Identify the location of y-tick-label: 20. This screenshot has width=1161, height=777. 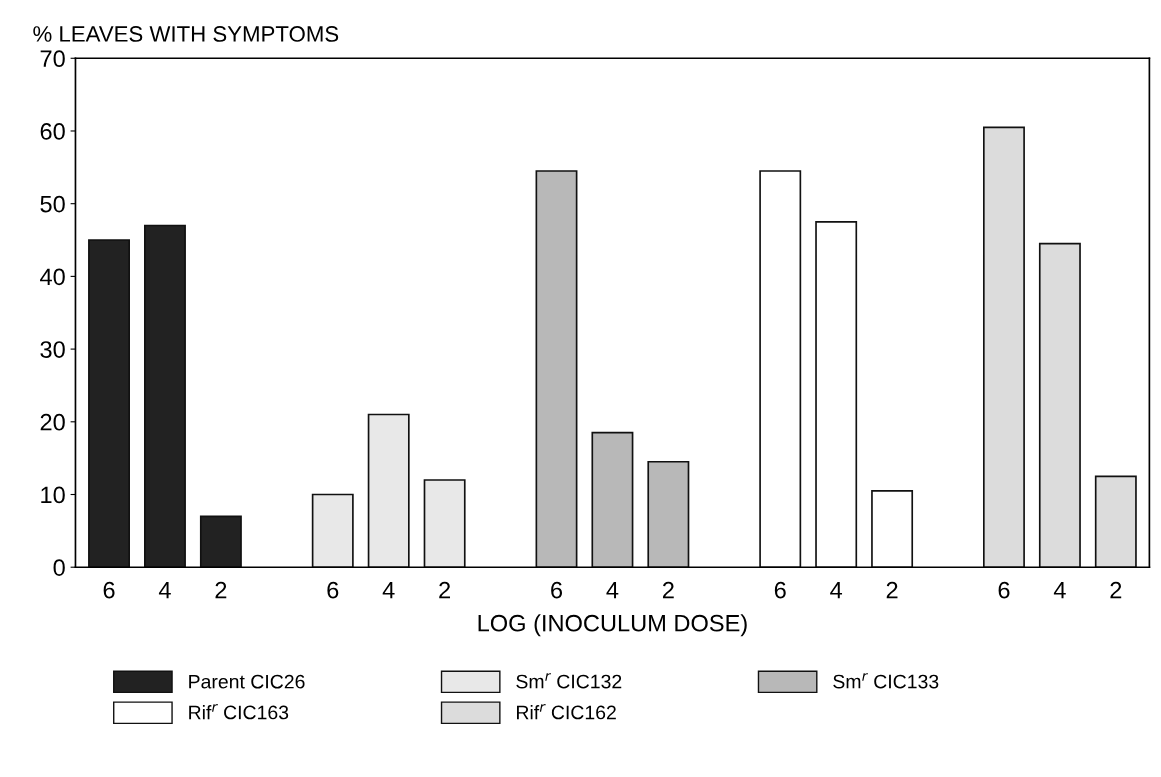
(52, 422).